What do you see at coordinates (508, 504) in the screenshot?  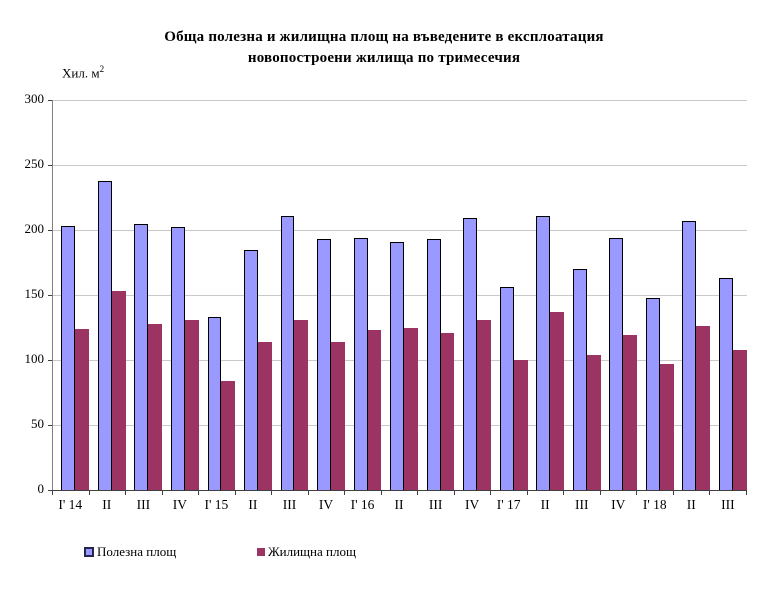 I see `x-tick-label: I' 17` at bounding box center [508, 504].